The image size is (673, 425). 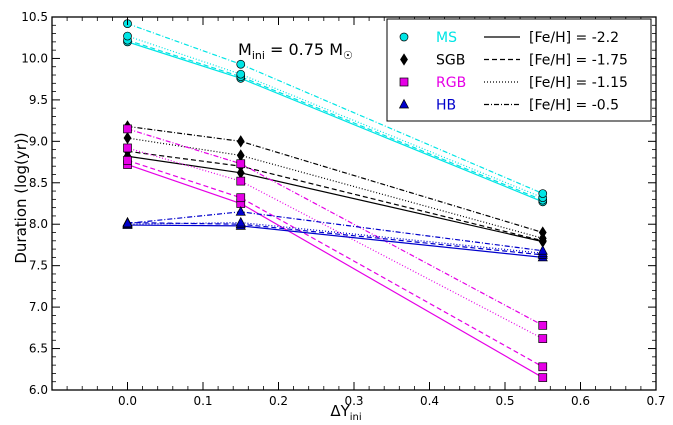 I want to click on legend-label-feh3: [Fe/H] = -0.5, so click(x=574, y=106).